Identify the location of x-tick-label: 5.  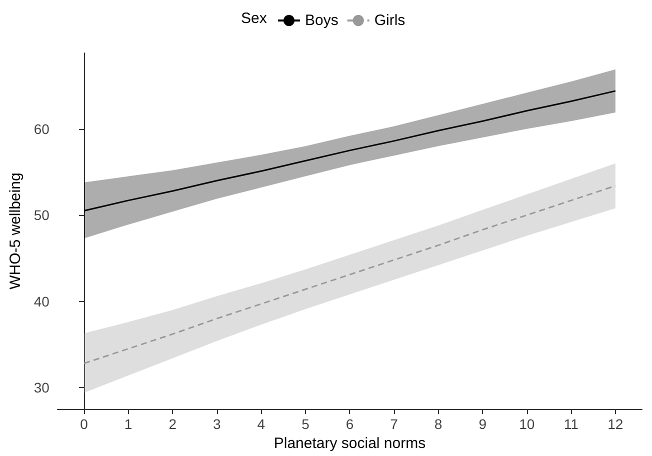
(306, 424).